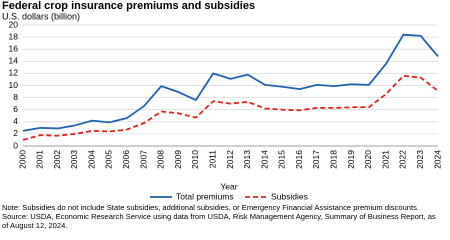 This screenshot has width=450, height=240. Describe the element at coordinates (15, 109) in the screenshot. I see `y-tick-label: 6` at that location.